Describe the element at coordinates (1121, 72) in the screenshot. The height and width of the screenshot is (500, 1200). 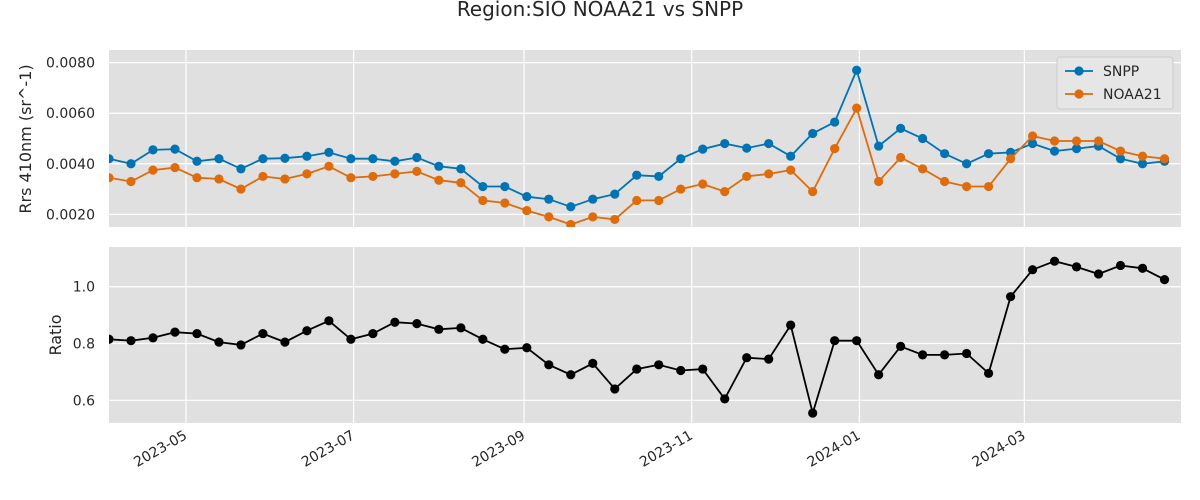
I see `legend-label-snpp: SNPP` at that location.